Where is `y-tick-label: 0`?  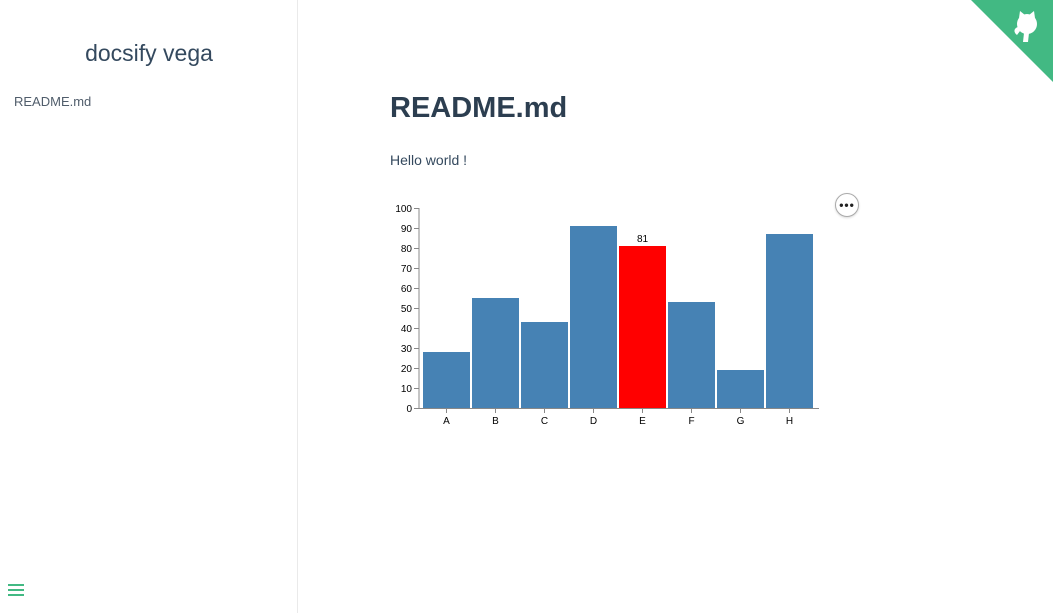 y-tick-label: 0 is located at coordinates (409, 409).